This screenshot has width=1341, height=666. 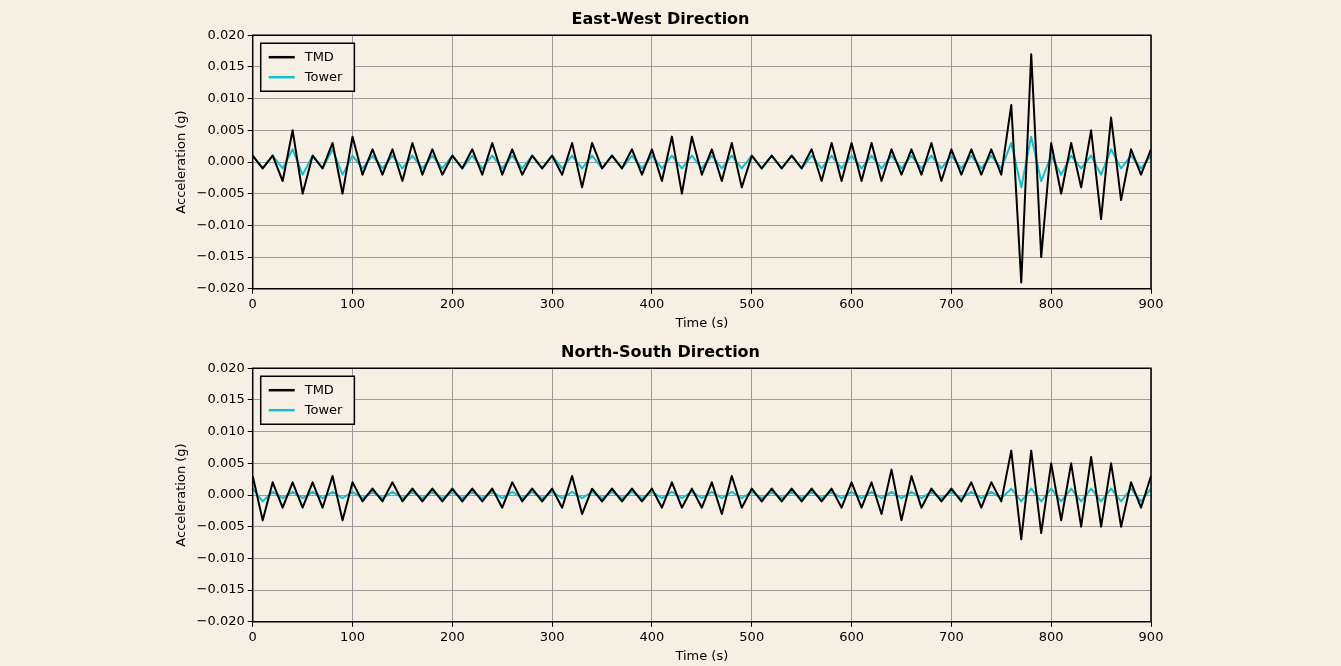 I want to click on chart-title: East-West Direction, so click(x=660, y=18).